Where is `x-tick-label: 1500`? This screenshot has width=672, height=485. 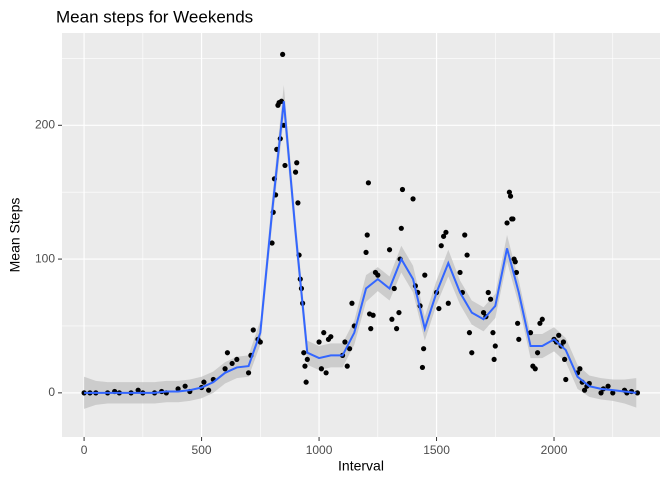
x-tick-label: 1500 is located at coordinates (436, 450).